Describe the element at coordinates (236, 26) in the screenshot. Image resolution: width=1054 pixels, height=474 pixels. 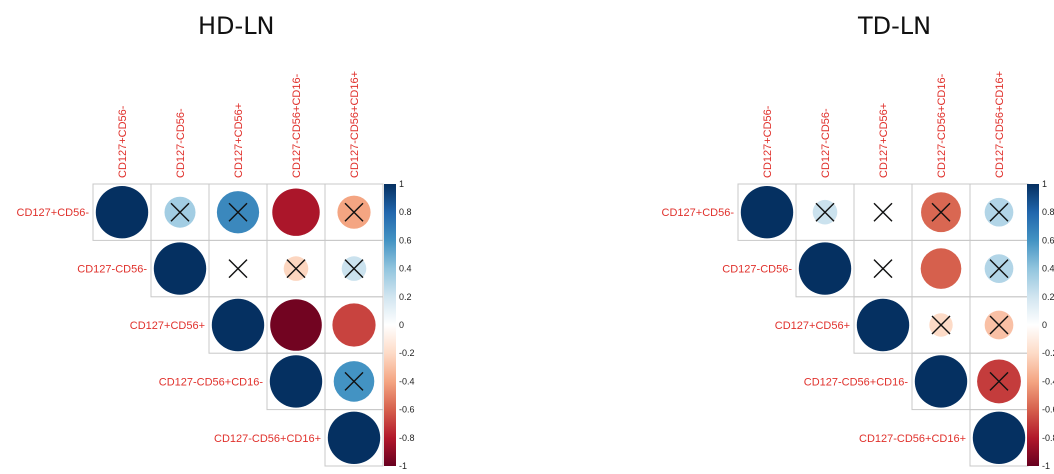
I see `hd-ln-title: HD-LN` at that location.